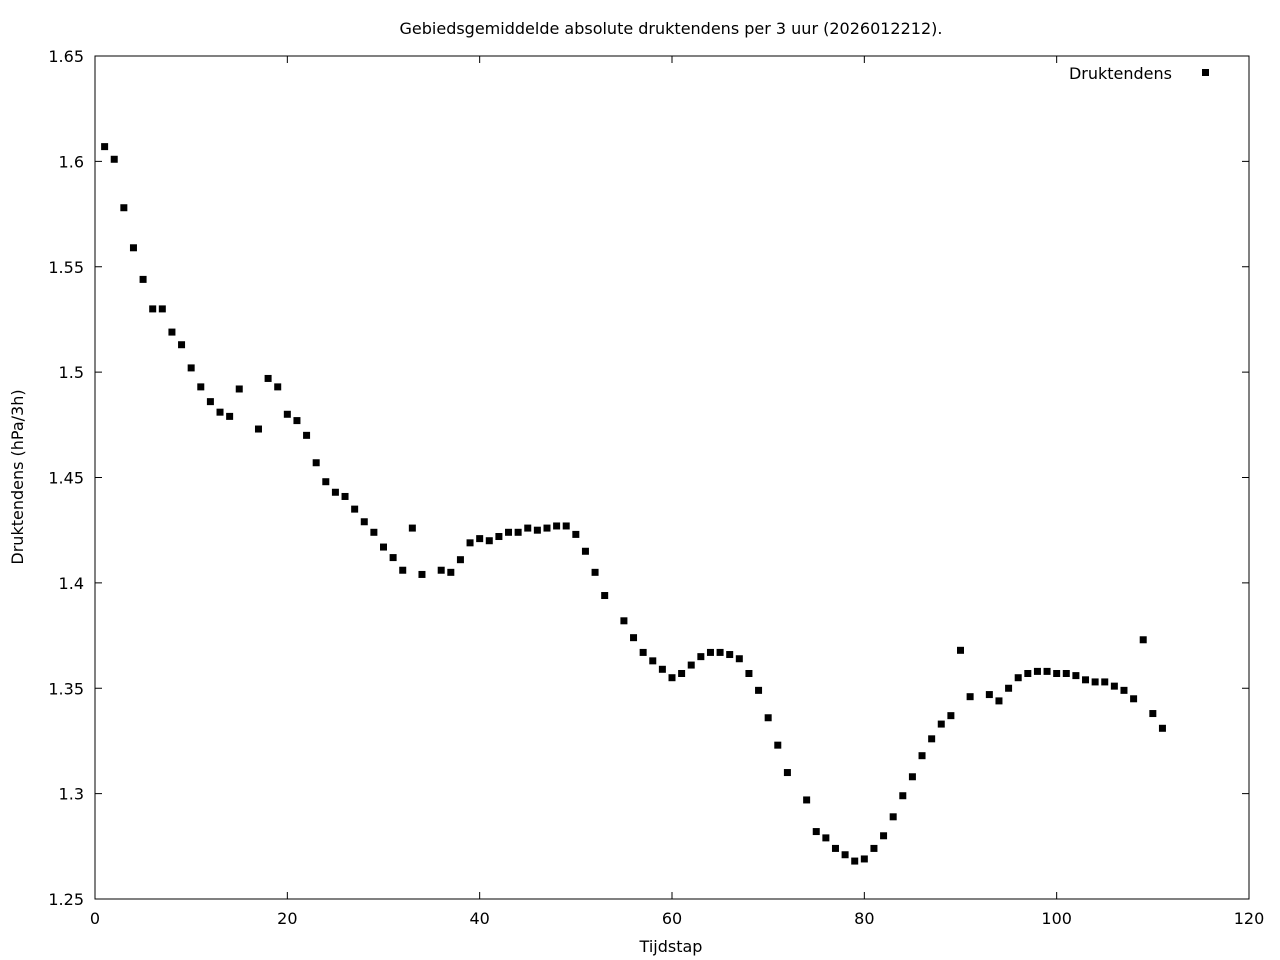  Describe the element at coordinates (287, 918) in the screenshot. I see `x-tick-label: 20` at that location.